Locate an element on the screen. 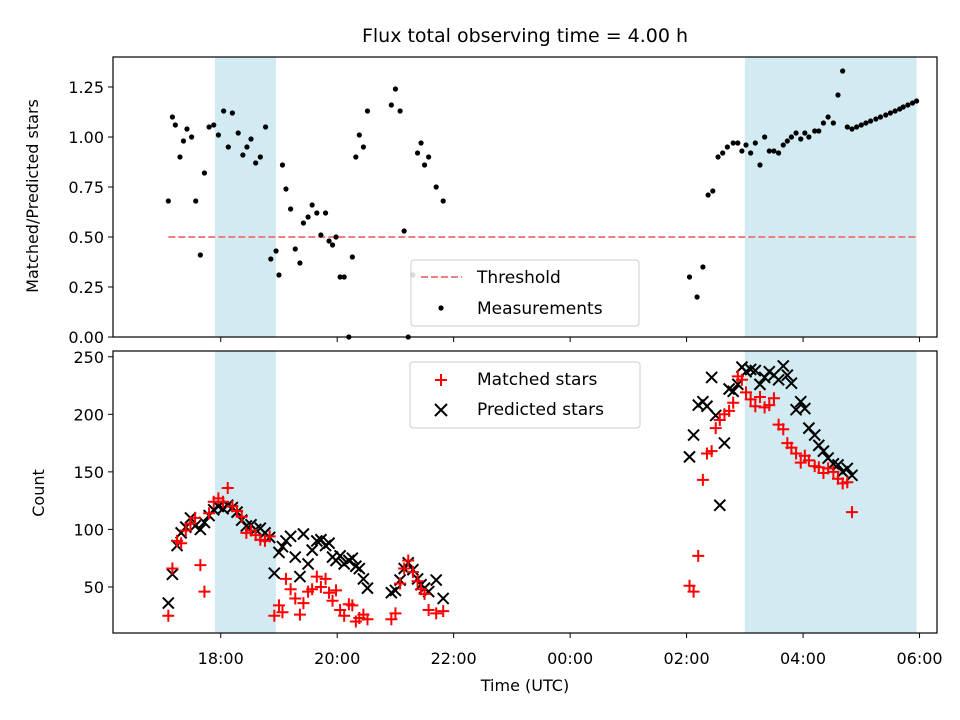  matched-legend-label: Matched stars is located at coordinates (537, 380).